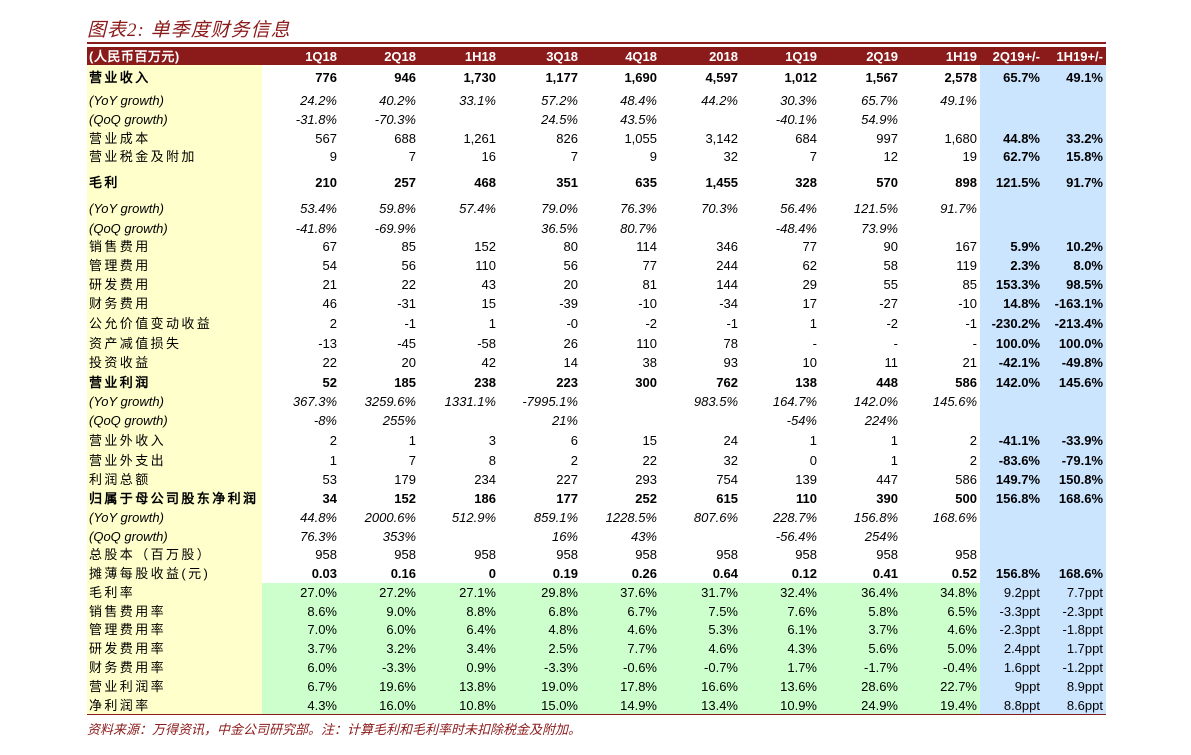 The height and width of the screenshot is (755, 1191). What do you see at coordinates (721, 77) in the screenshot?
I see `revenue-2018: 4,597` at bounding box center [721, 77].